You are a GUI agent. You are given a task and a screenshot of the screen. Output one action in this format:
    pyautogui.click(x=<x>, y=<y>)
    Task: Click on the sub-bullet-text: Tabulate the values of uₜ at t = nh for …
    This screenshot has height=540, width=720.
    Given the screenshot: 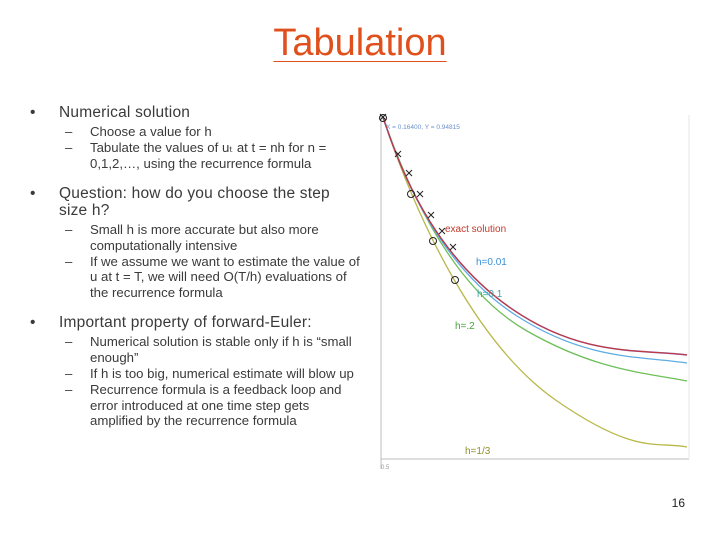 What is the action you would take?
    pyautogui.click(x=208, y=155)
    